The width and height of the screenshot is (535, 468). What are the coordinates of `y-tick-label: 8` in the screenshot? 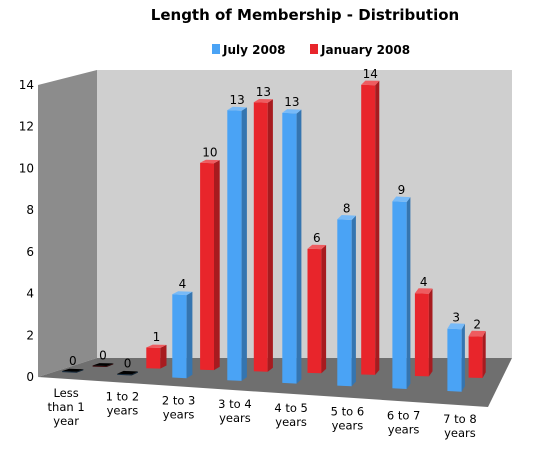 It's located at (30, 210).